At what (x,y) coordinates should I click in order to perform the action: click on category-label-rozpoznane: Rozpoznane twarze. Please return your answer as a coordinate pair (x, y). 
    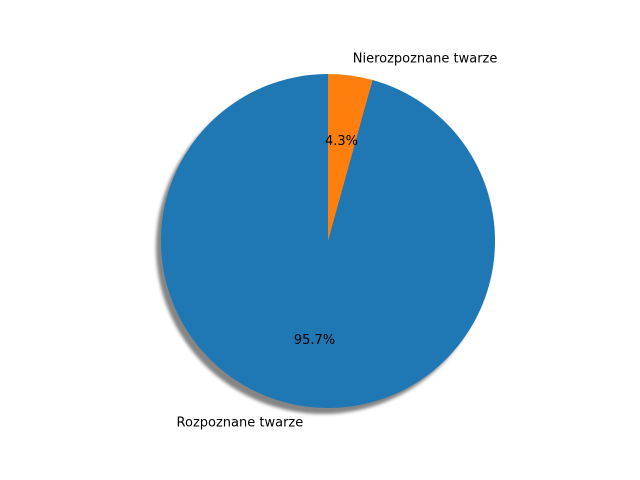
    Looking at the image, I should click on (240, 423).